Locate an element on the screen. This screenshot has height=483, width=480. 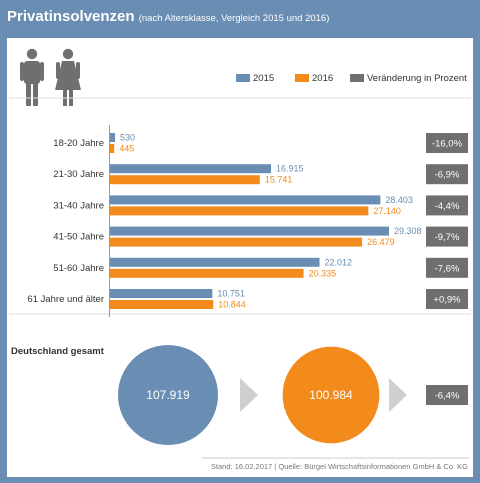
category-label: 31-40 Jahre is located at coordinates (78, 205).